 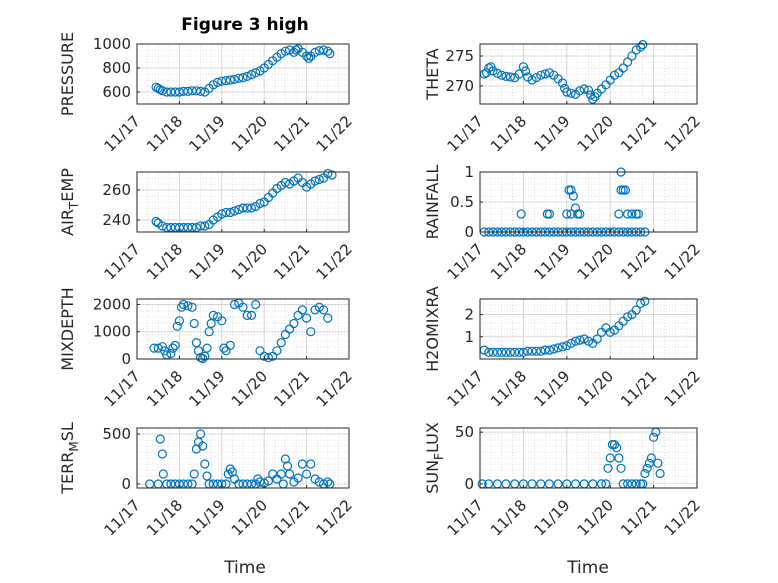 What do you see at coordinates (245, 25) in the screenshot?
I see `figure-title: Figure 3 high` at bounding box center [245, 25].